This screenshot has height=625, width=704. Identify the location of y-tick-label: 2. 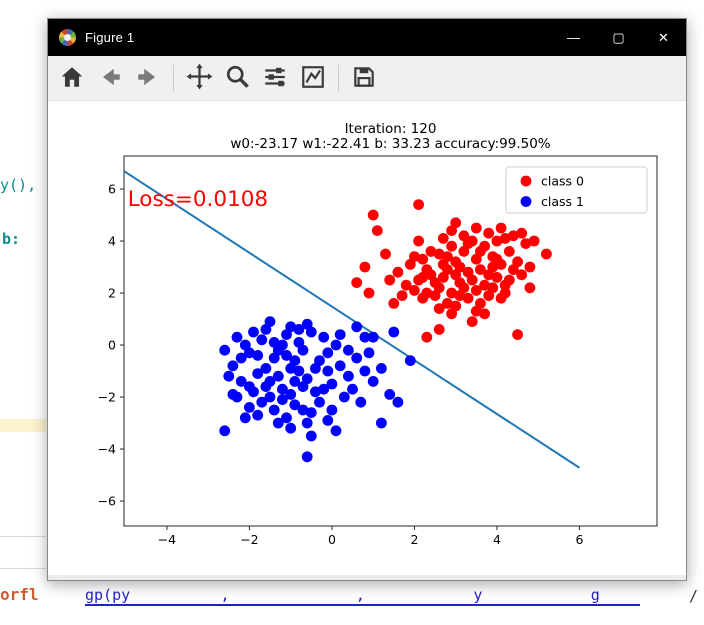
(112, 293).